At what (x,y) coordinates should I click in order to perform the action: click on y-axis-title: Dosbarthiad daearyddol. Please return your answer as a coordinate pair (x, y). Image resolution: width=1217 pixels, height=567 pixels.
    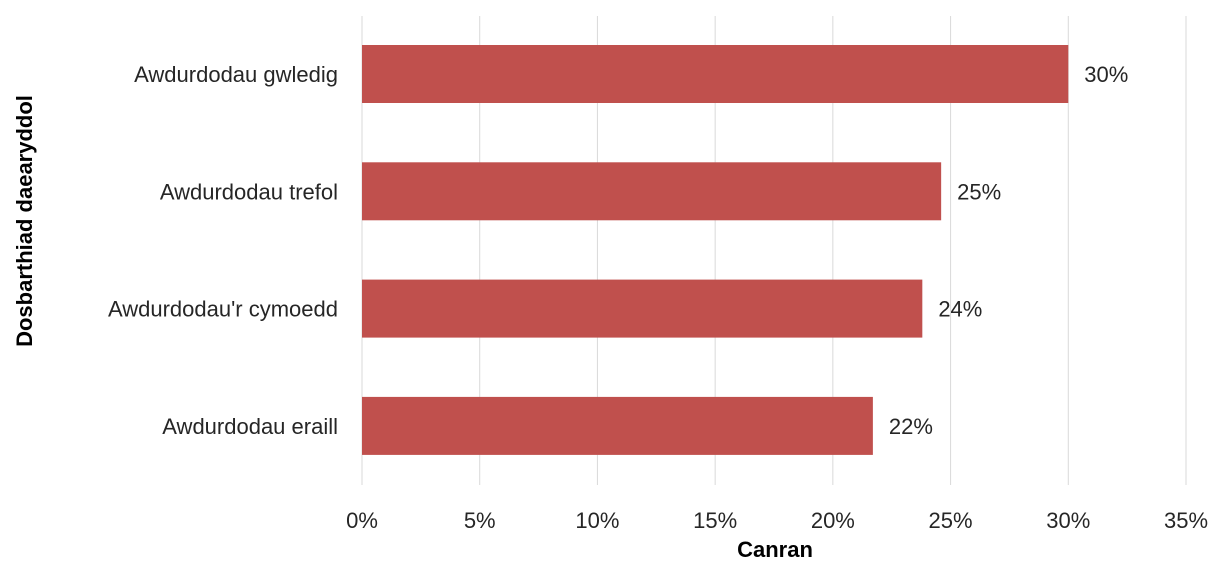
    Looking at the image, I should click on (24, 221).